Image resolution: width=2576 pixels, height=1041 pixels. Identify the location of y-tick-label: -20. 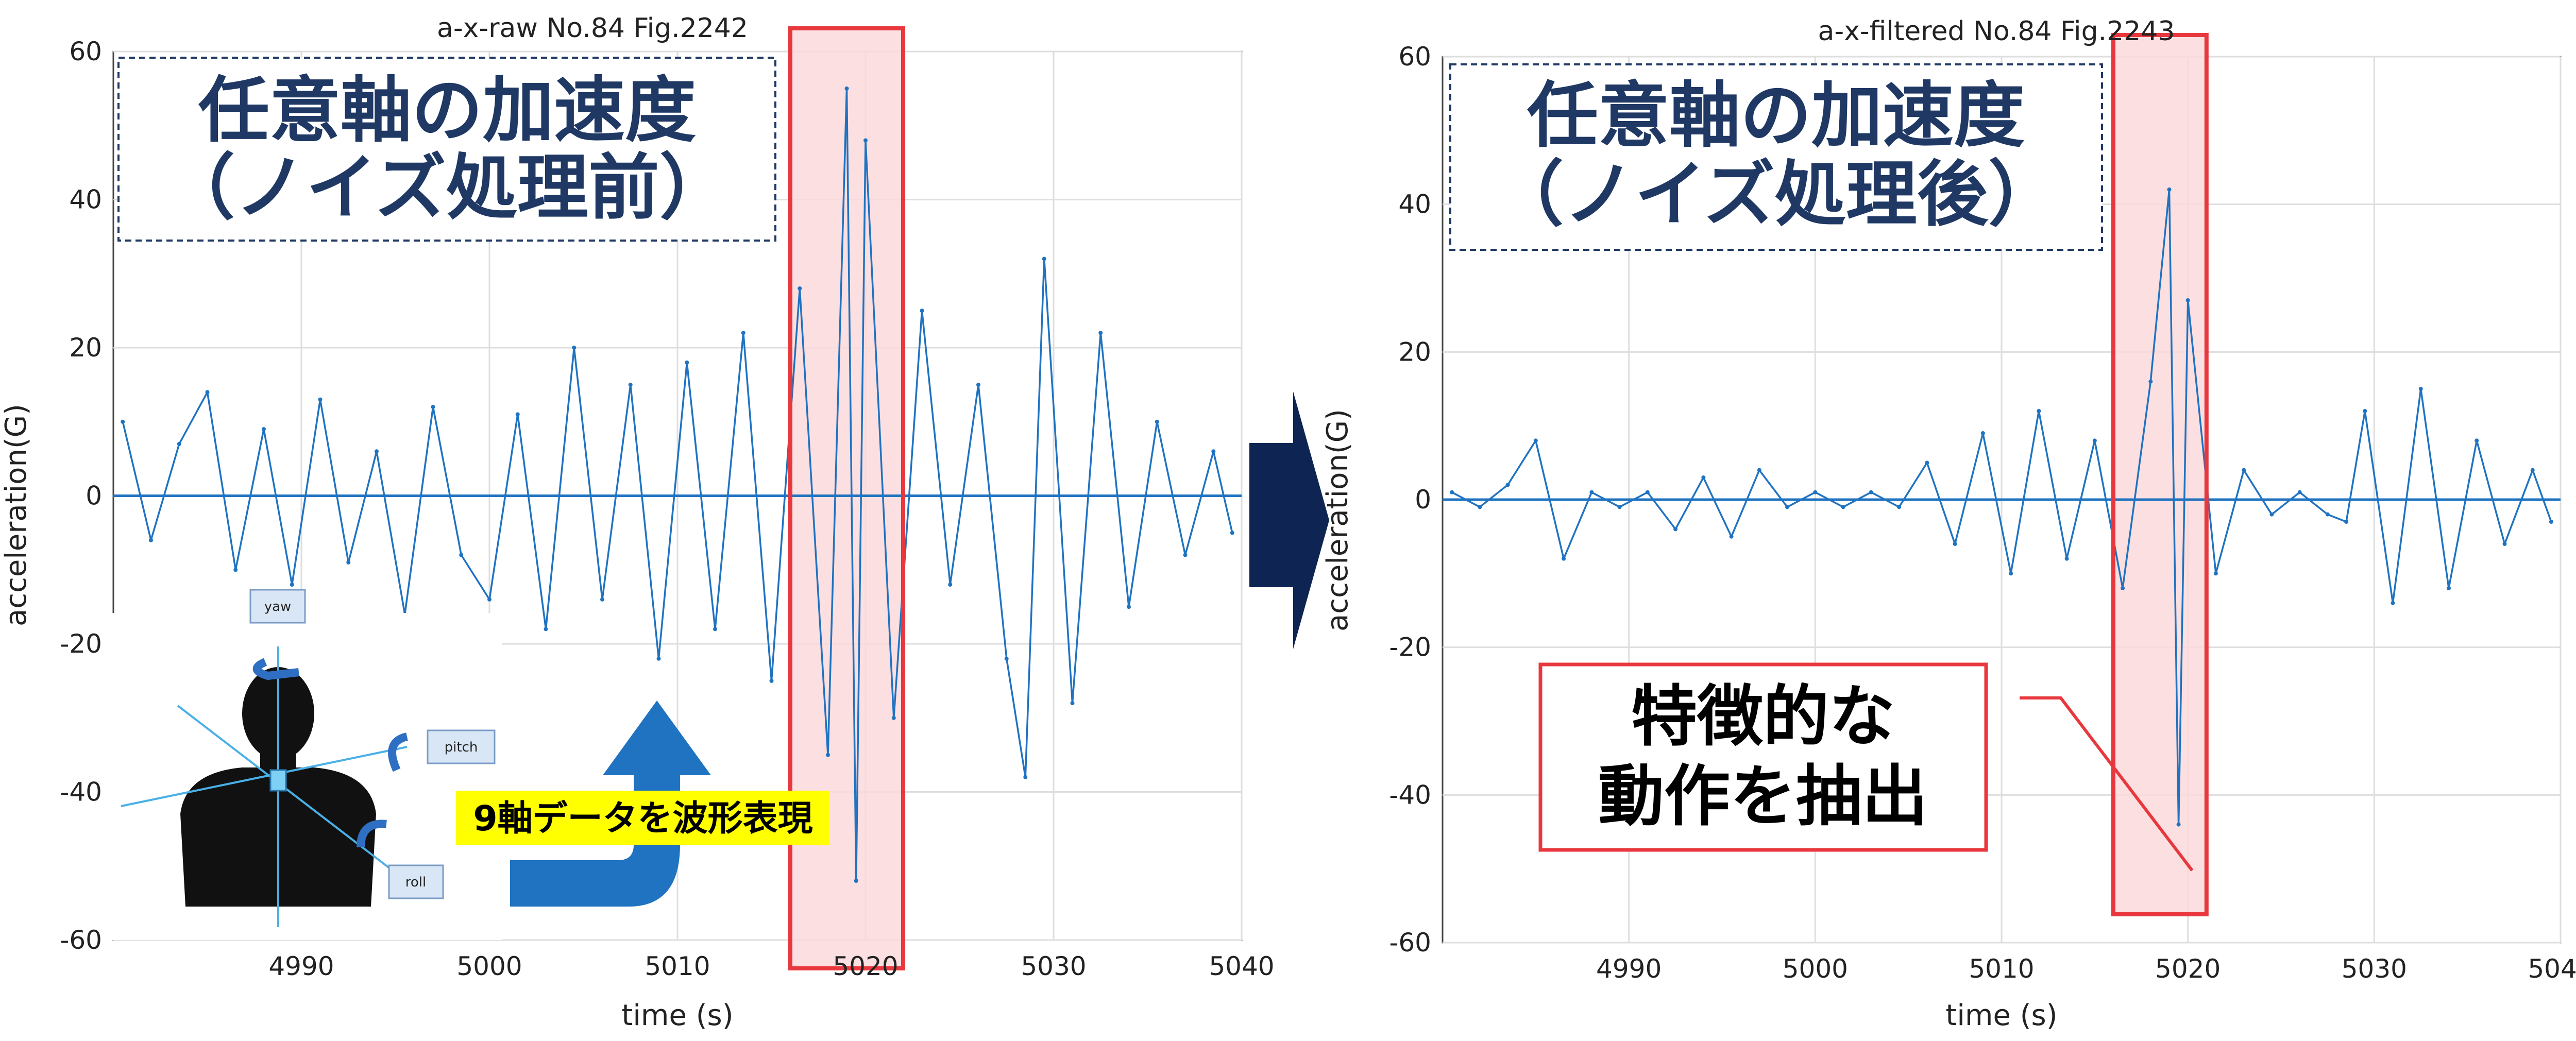
(81, 644).